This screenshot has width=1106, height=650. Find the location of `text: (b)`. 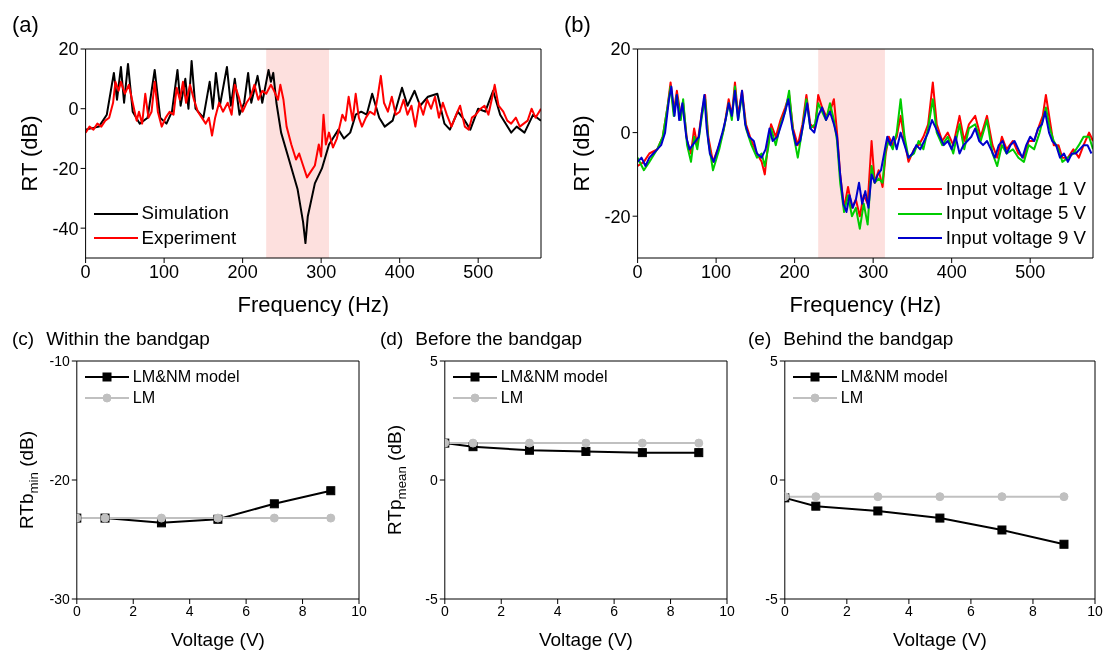

text: (b) is located at coordinates (577, 25).